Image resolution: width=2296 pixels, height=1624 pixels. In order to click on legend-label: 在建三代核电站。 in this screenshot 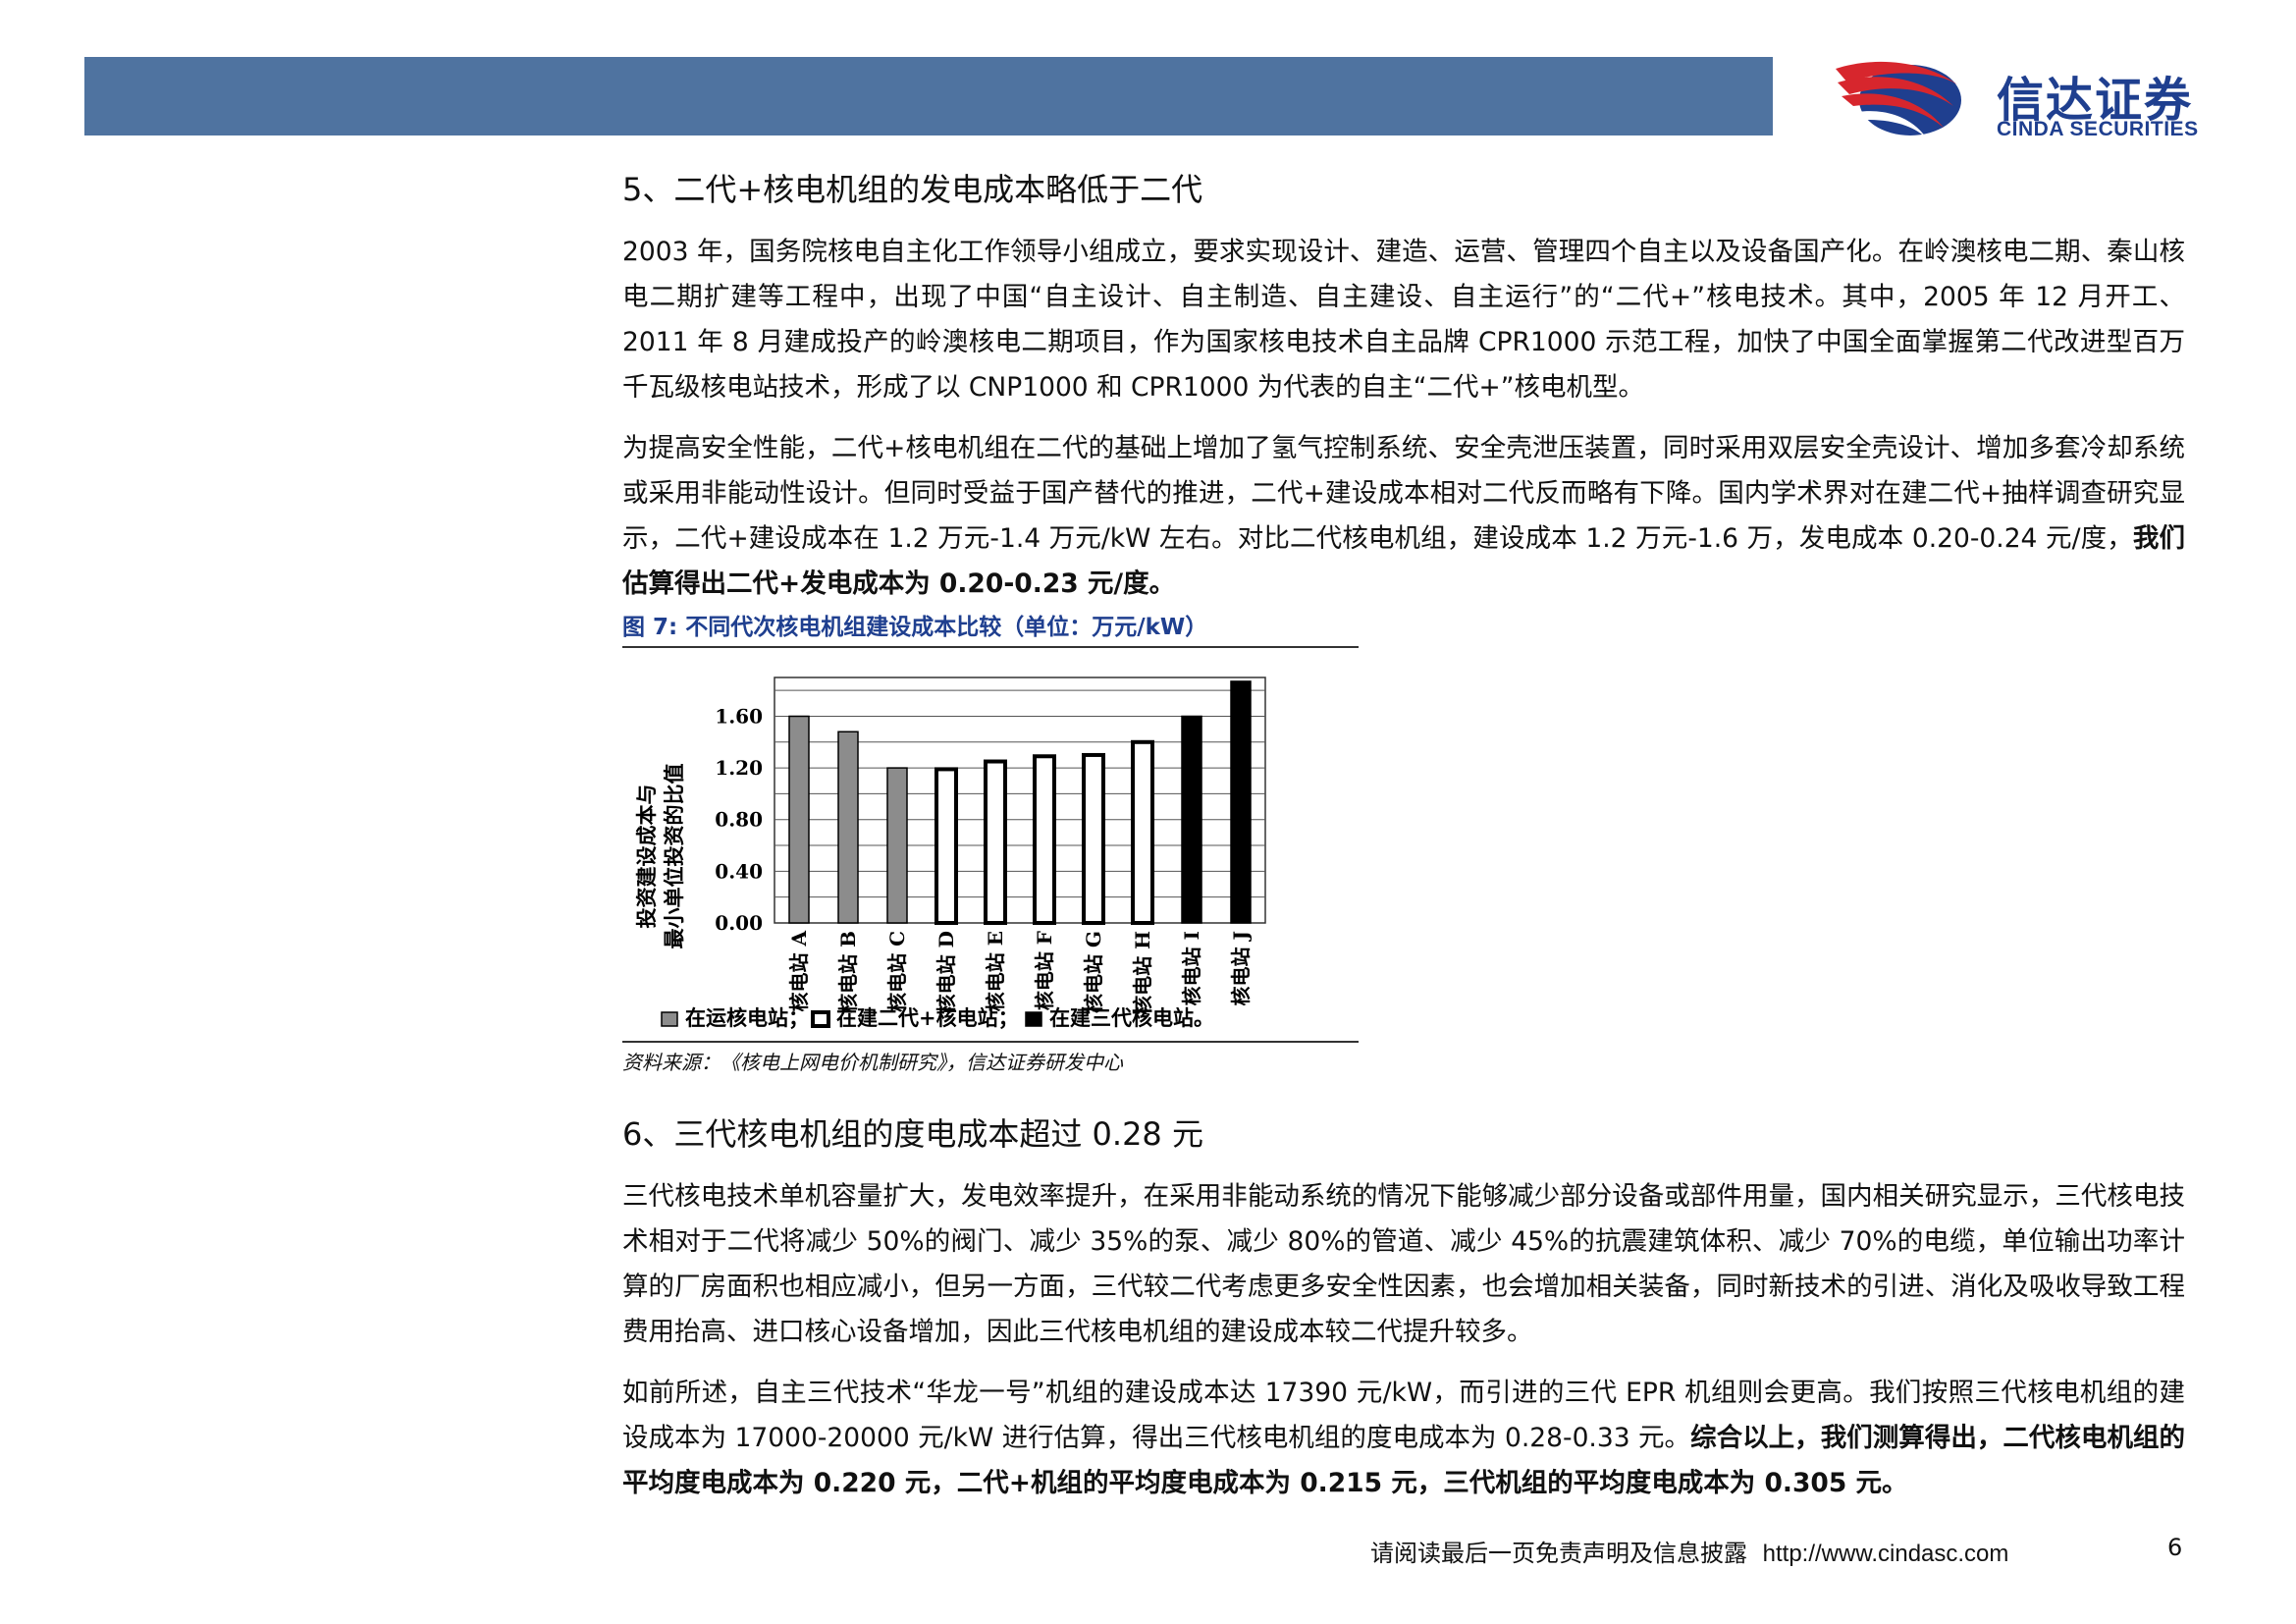, I will do `click(1131, 1017)`.